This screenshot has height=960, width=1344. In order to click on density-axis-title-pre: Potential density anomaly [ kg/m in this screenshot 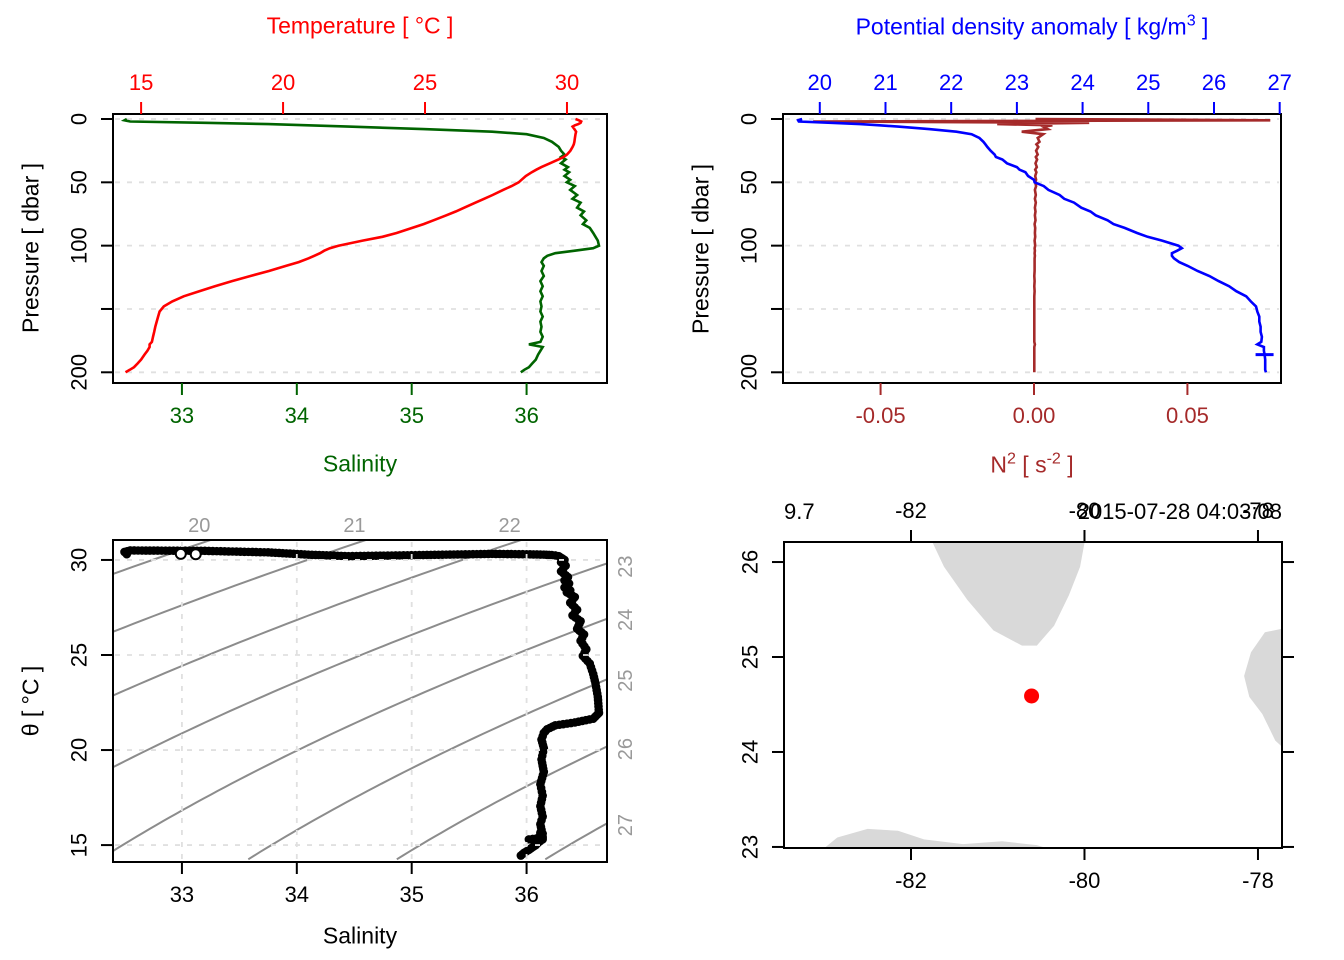, I will do `click(1021, 26)`.